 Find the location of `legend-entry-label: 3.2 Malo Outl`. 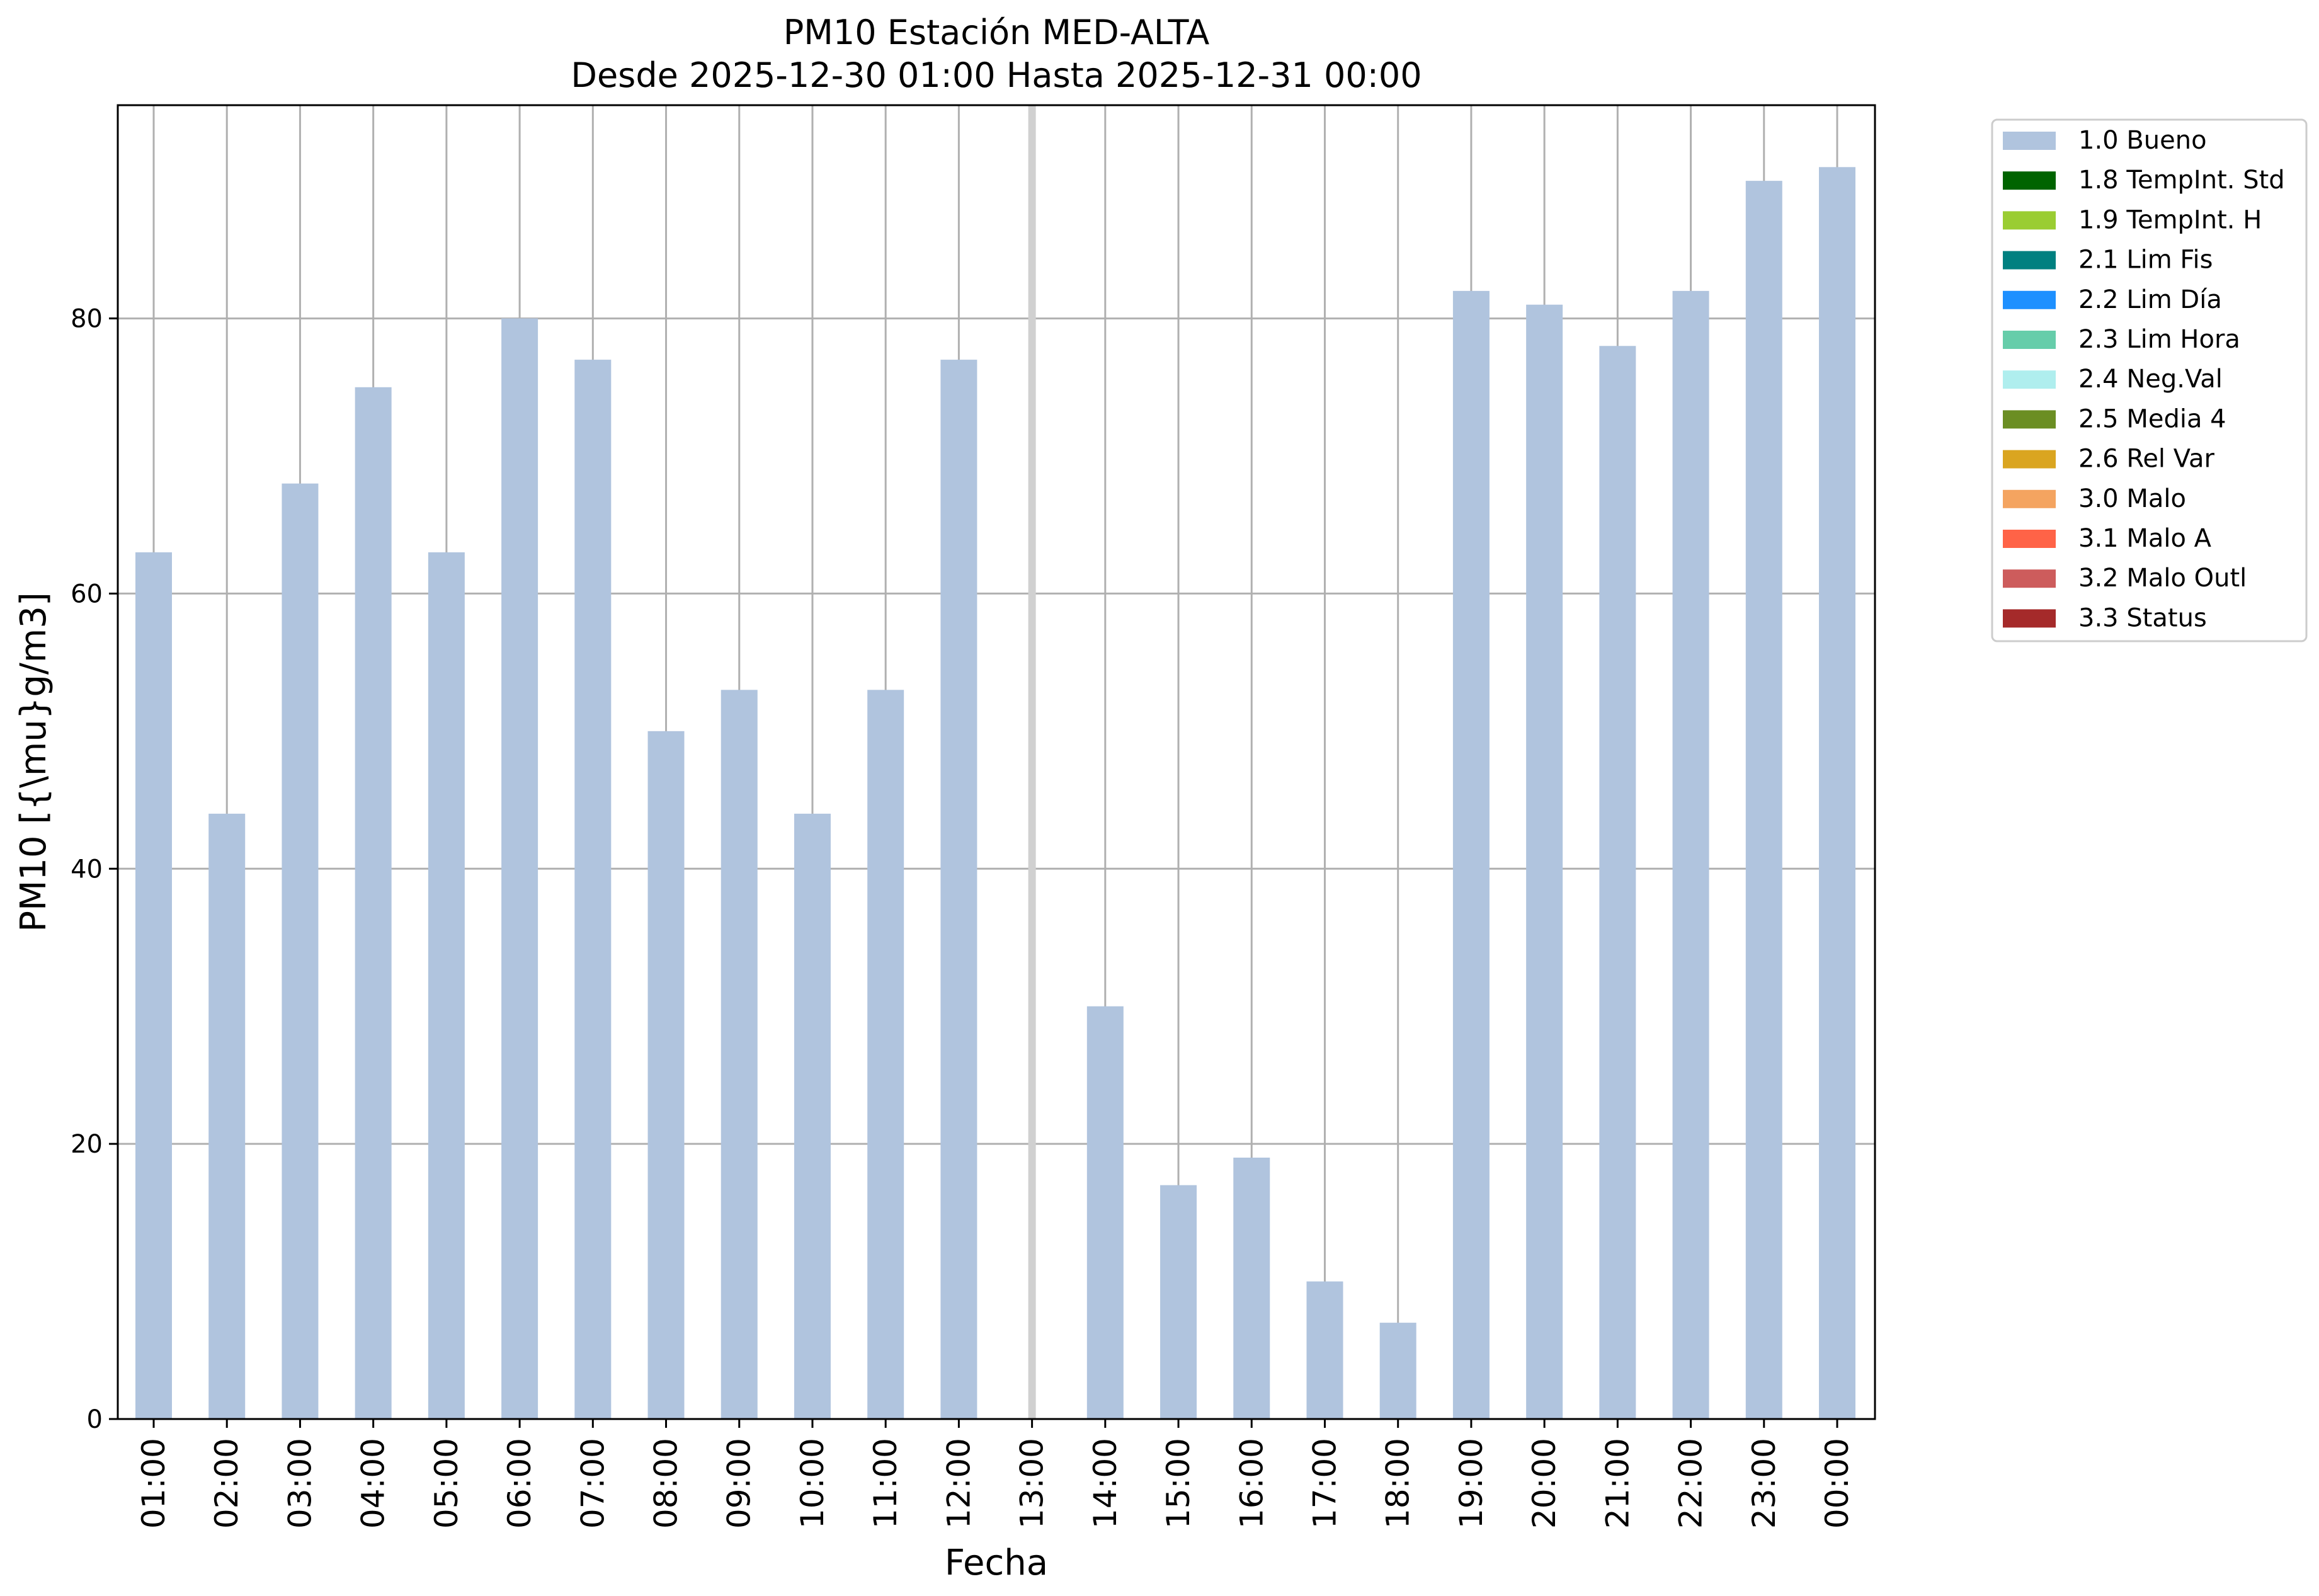

legend-entry-label: 3.2 Malo Outl is located at coordinates (2162, 578).